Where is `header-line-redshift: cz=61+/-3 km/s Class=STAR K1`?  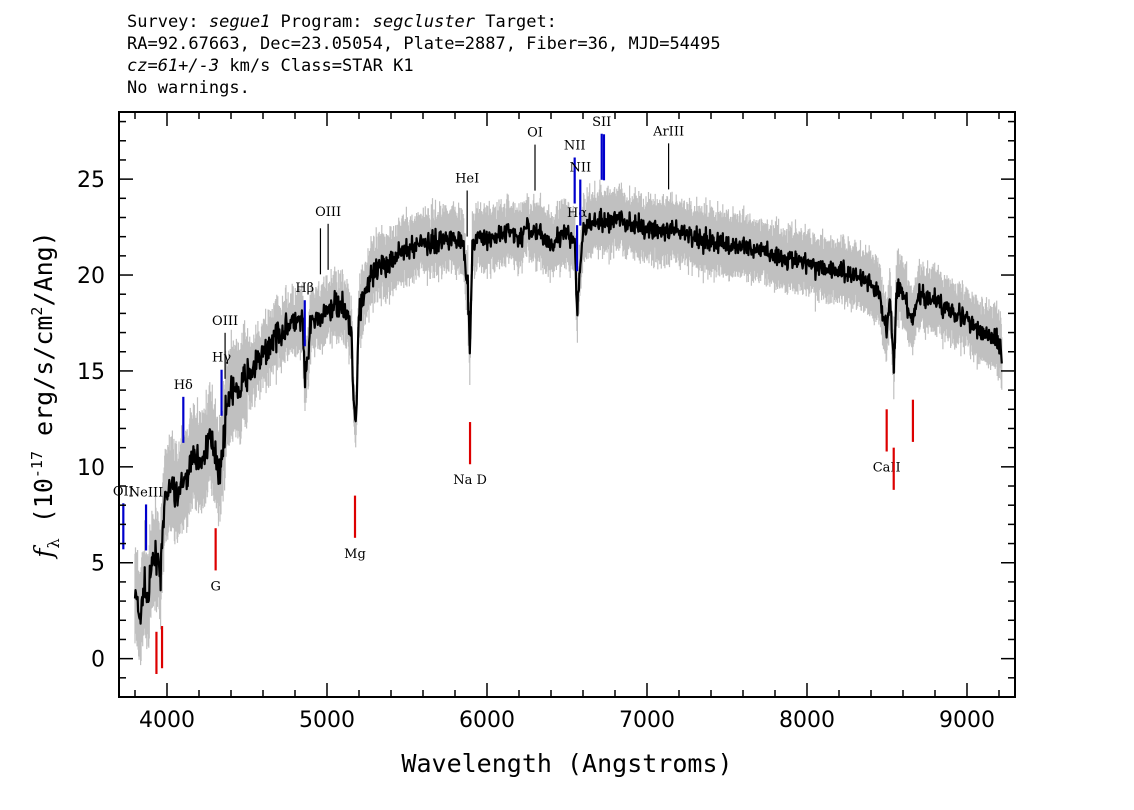
header-line-redshift: cz=61+/-3 km/s Class=STAR K1 is located at coordinates (424, 66).